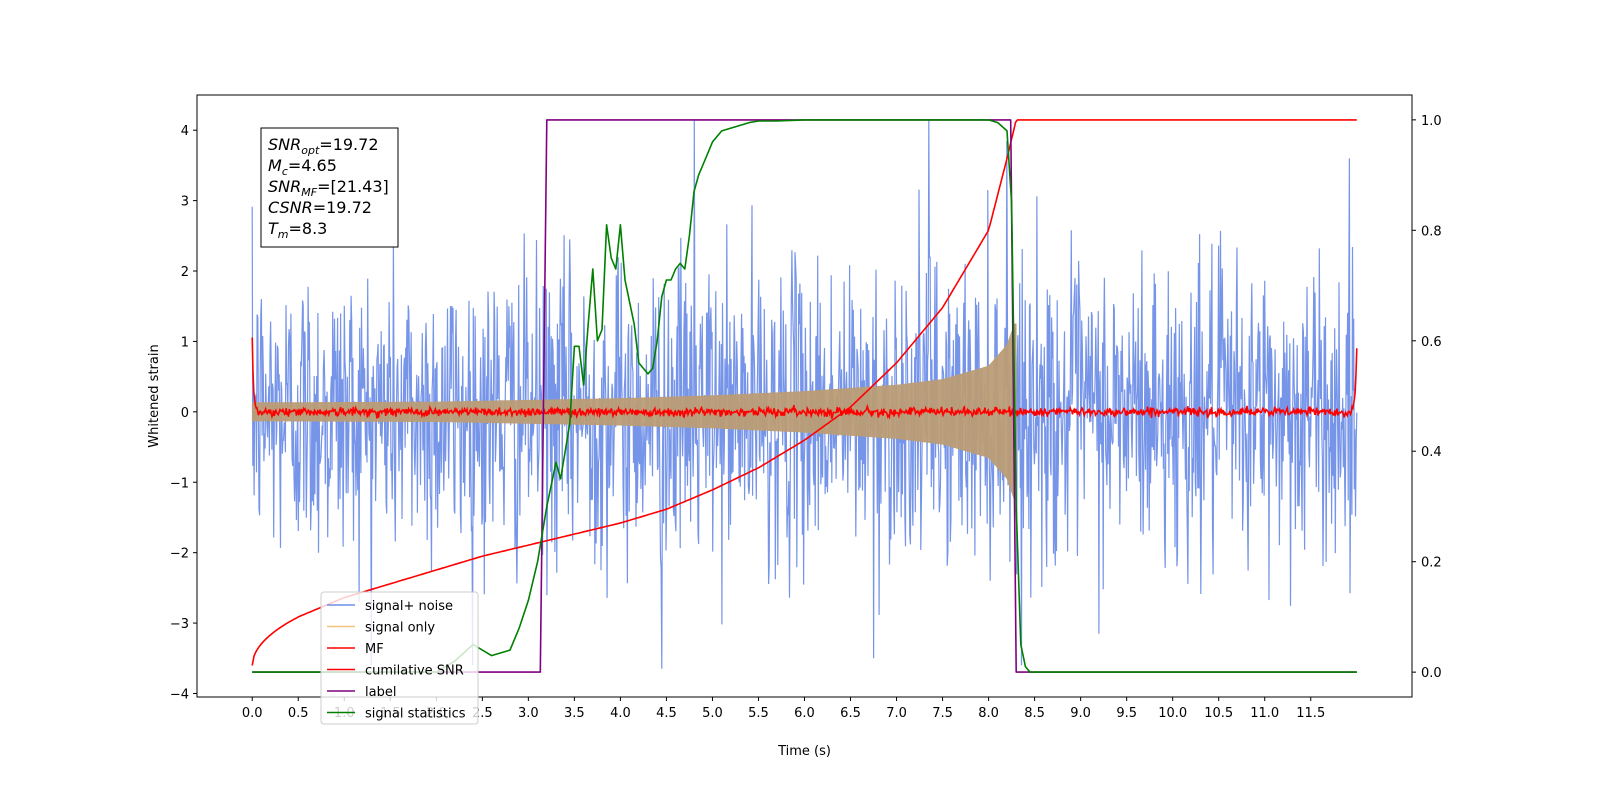 Image resolution: width=1600 pixels, height=800 pixels. What do you see at coordinates (285, 171) in the screenshot?
I see `annotation-mc-sub: c` at bounding box center [285, 171].